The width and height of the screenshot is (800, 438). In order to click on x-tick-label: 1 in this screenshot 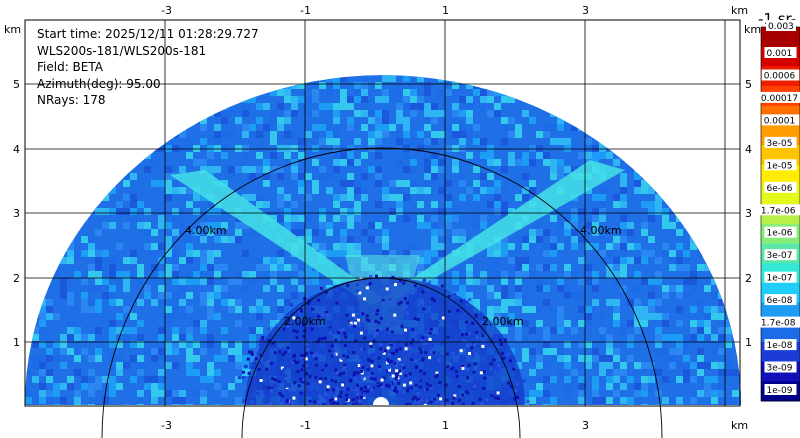, I will do `click(445, 10)`.